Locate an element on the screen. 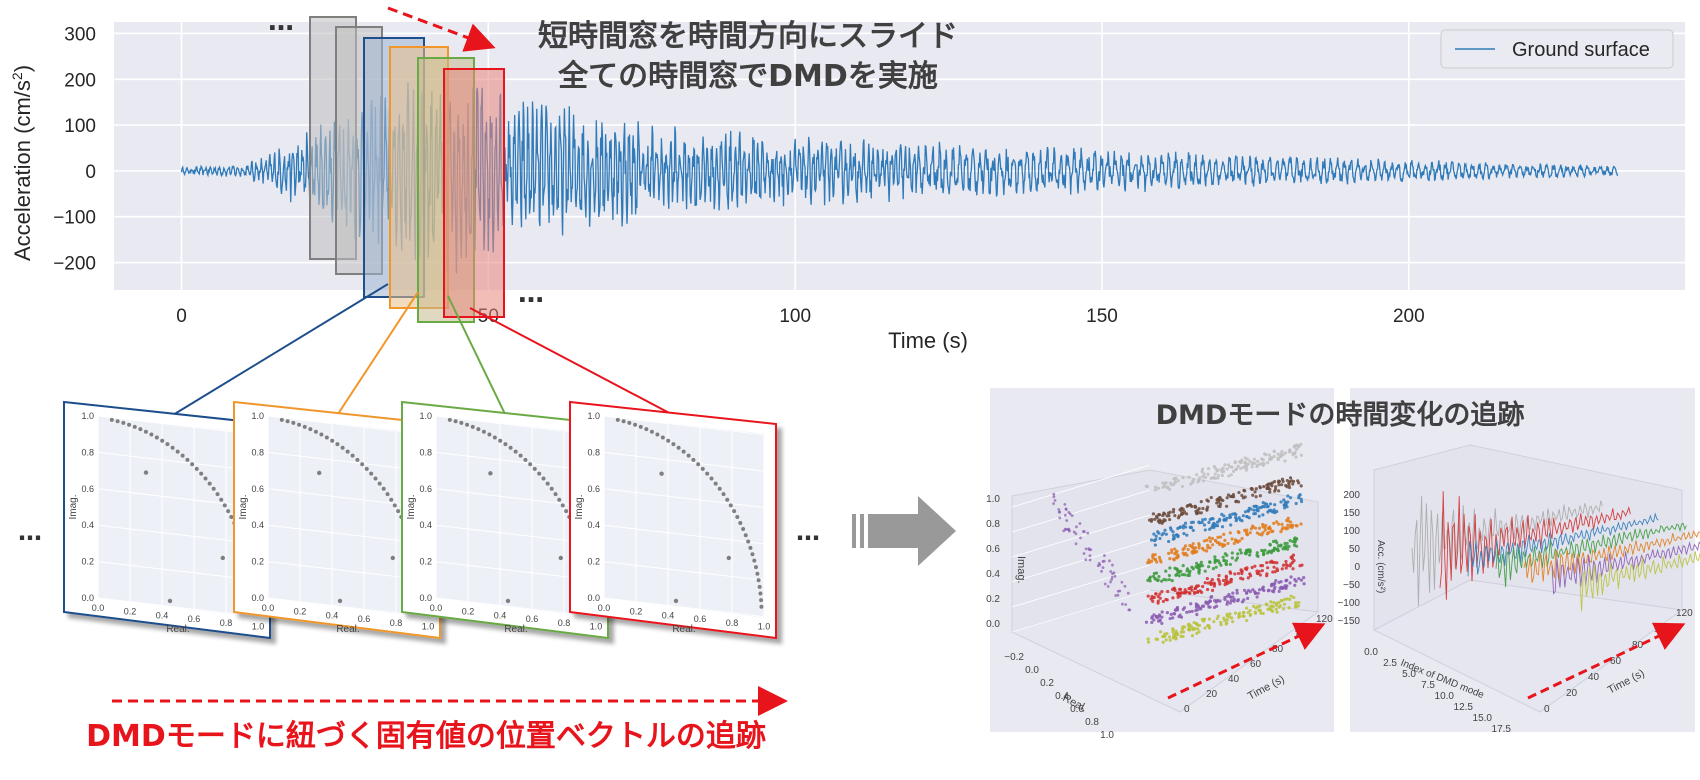 The image size is (1700, 780). eigen-grid-y is located at coordinates (684, 425).